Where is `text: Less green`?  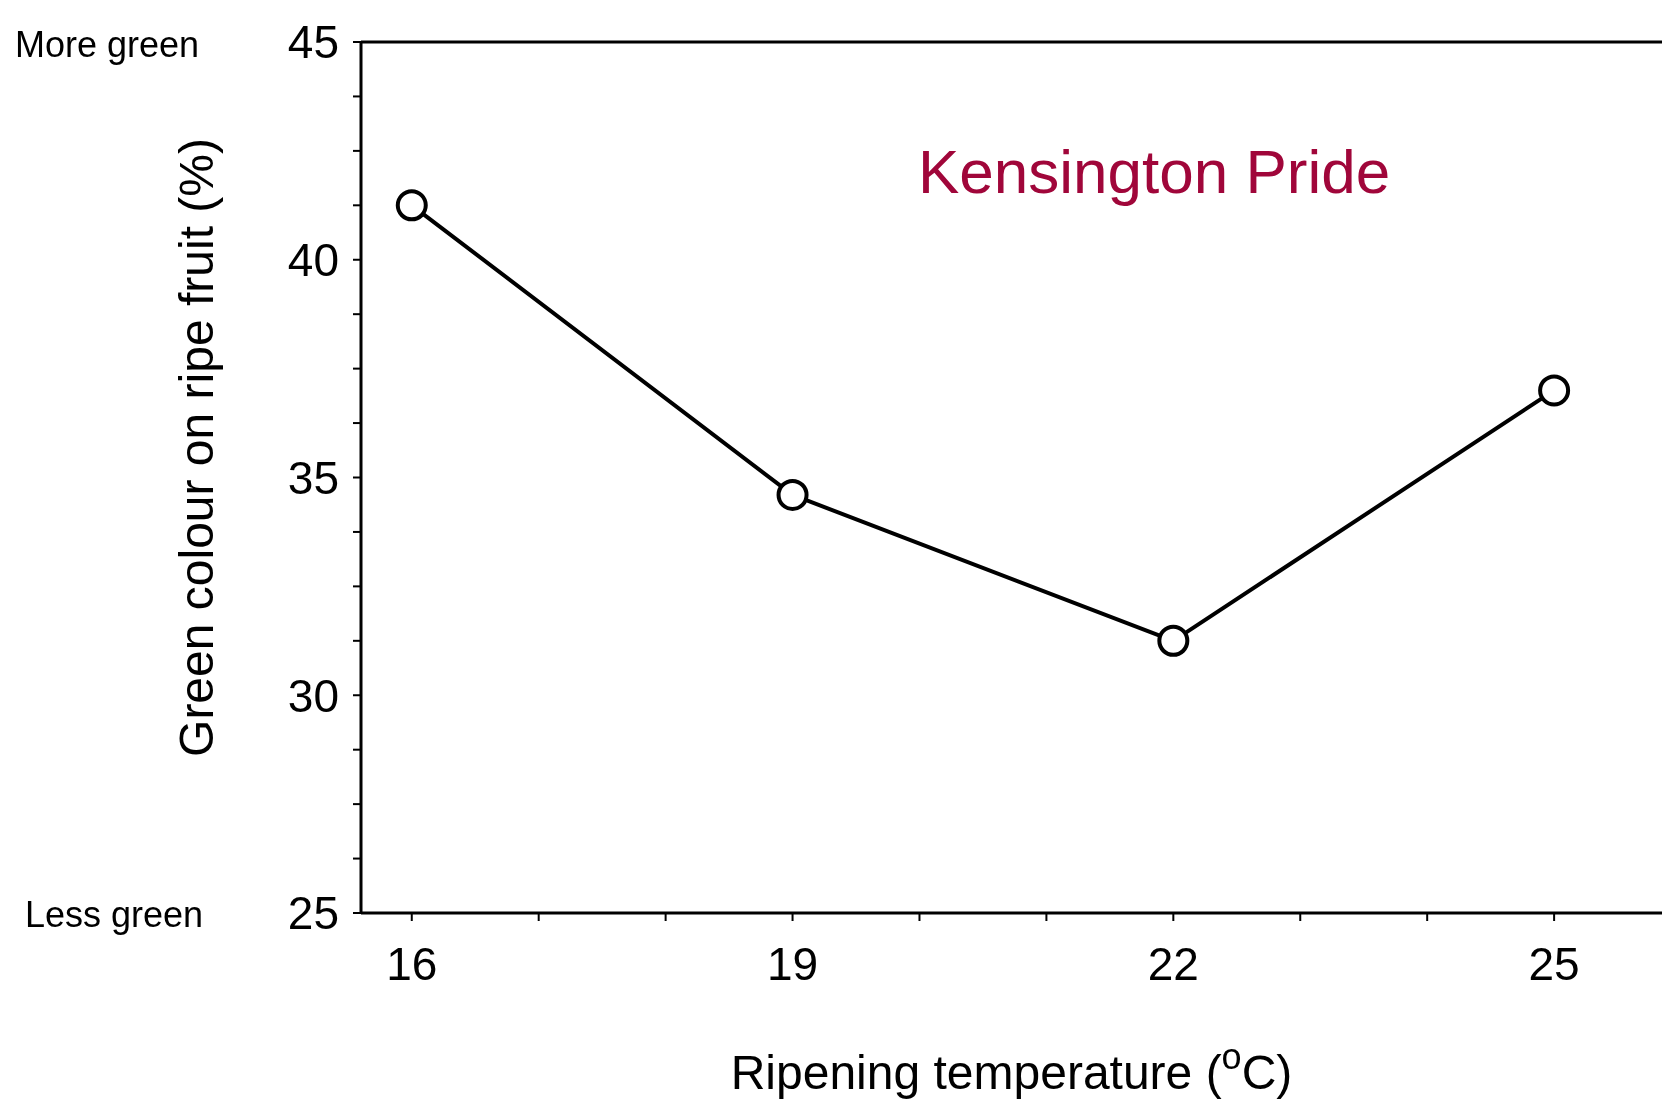 text: Less green is located at coordinates (114, 915).